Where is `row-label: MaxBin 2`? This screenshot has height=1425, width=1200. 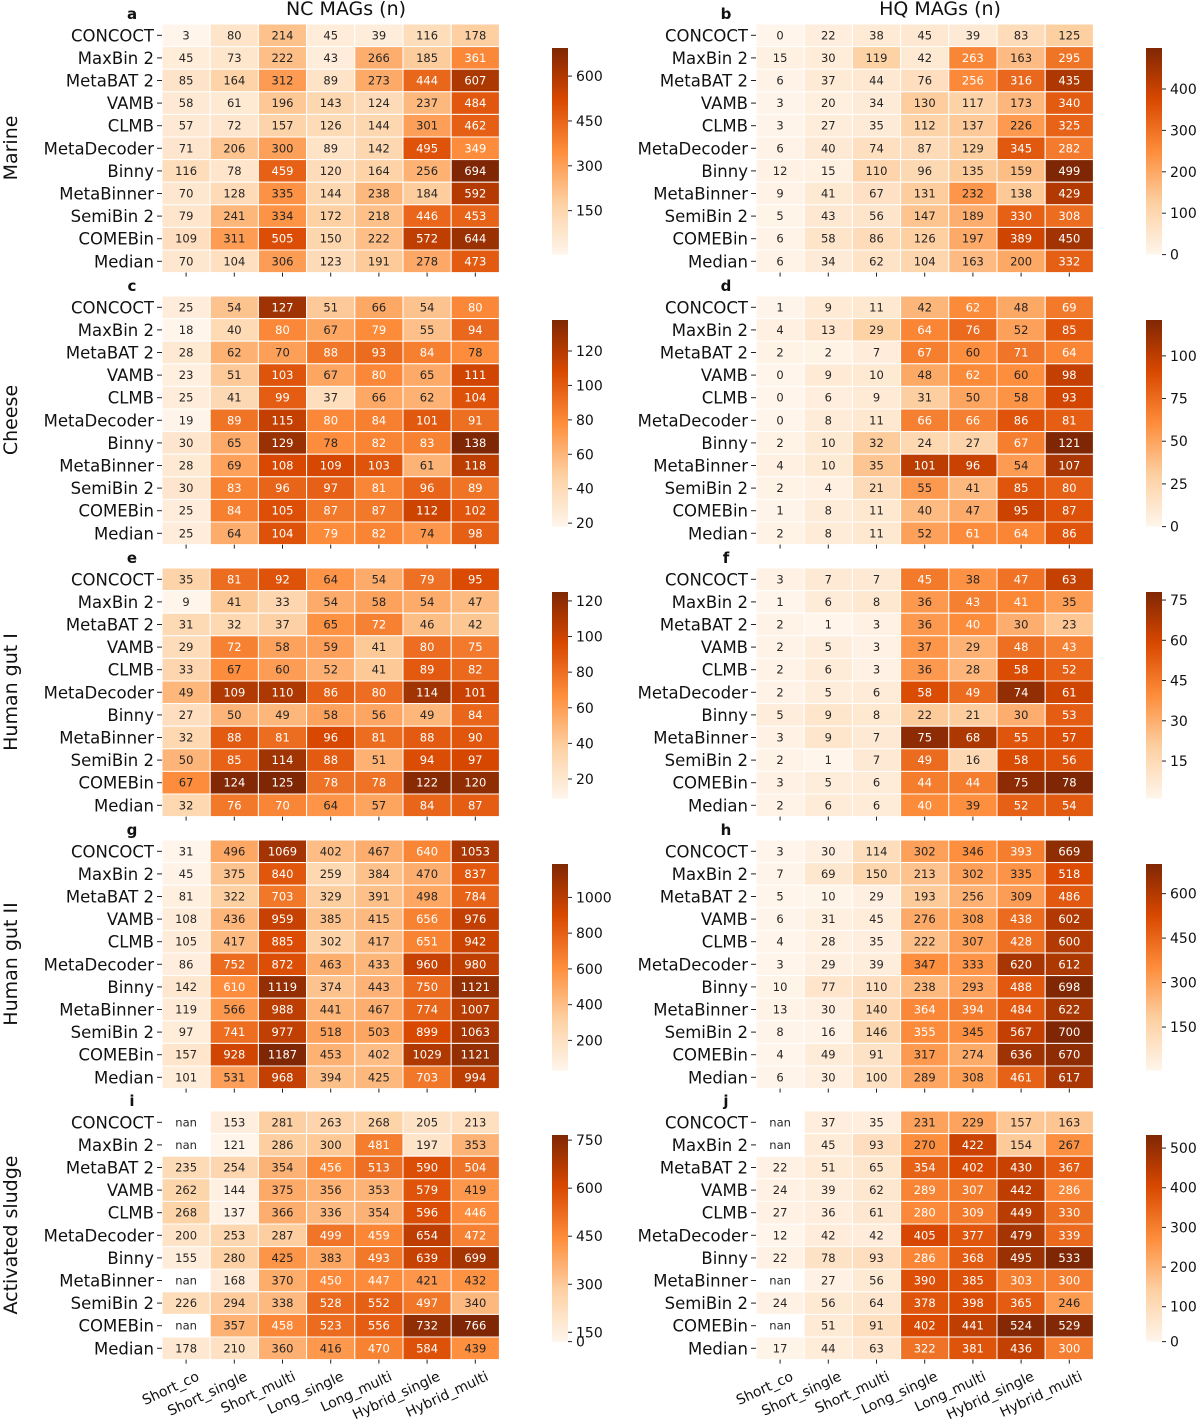
row-label: MaxBin 2 is located at coordinates (116, 330).